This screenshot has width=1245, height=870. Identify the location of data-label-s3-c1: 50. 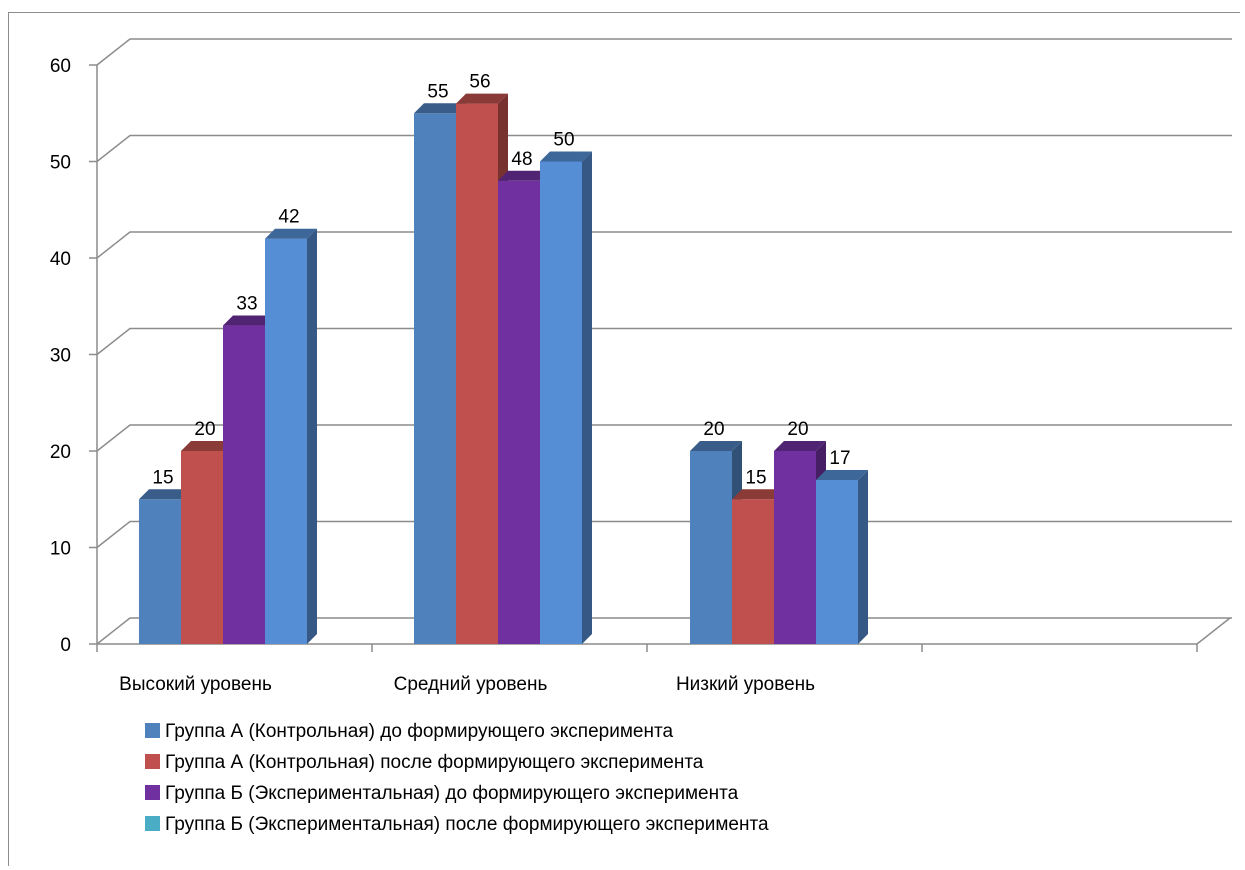
(563, 140).